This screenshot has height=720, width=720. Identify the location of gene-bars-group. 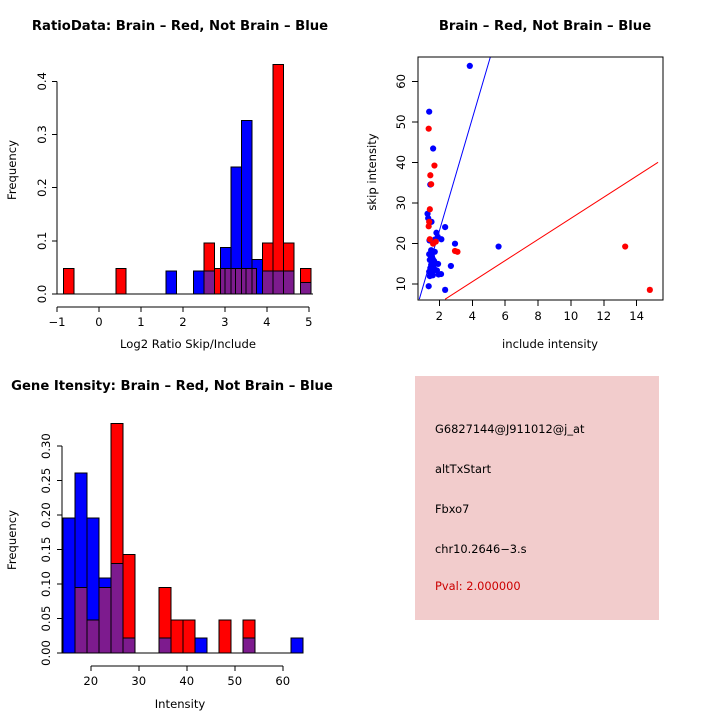
(183, 538).